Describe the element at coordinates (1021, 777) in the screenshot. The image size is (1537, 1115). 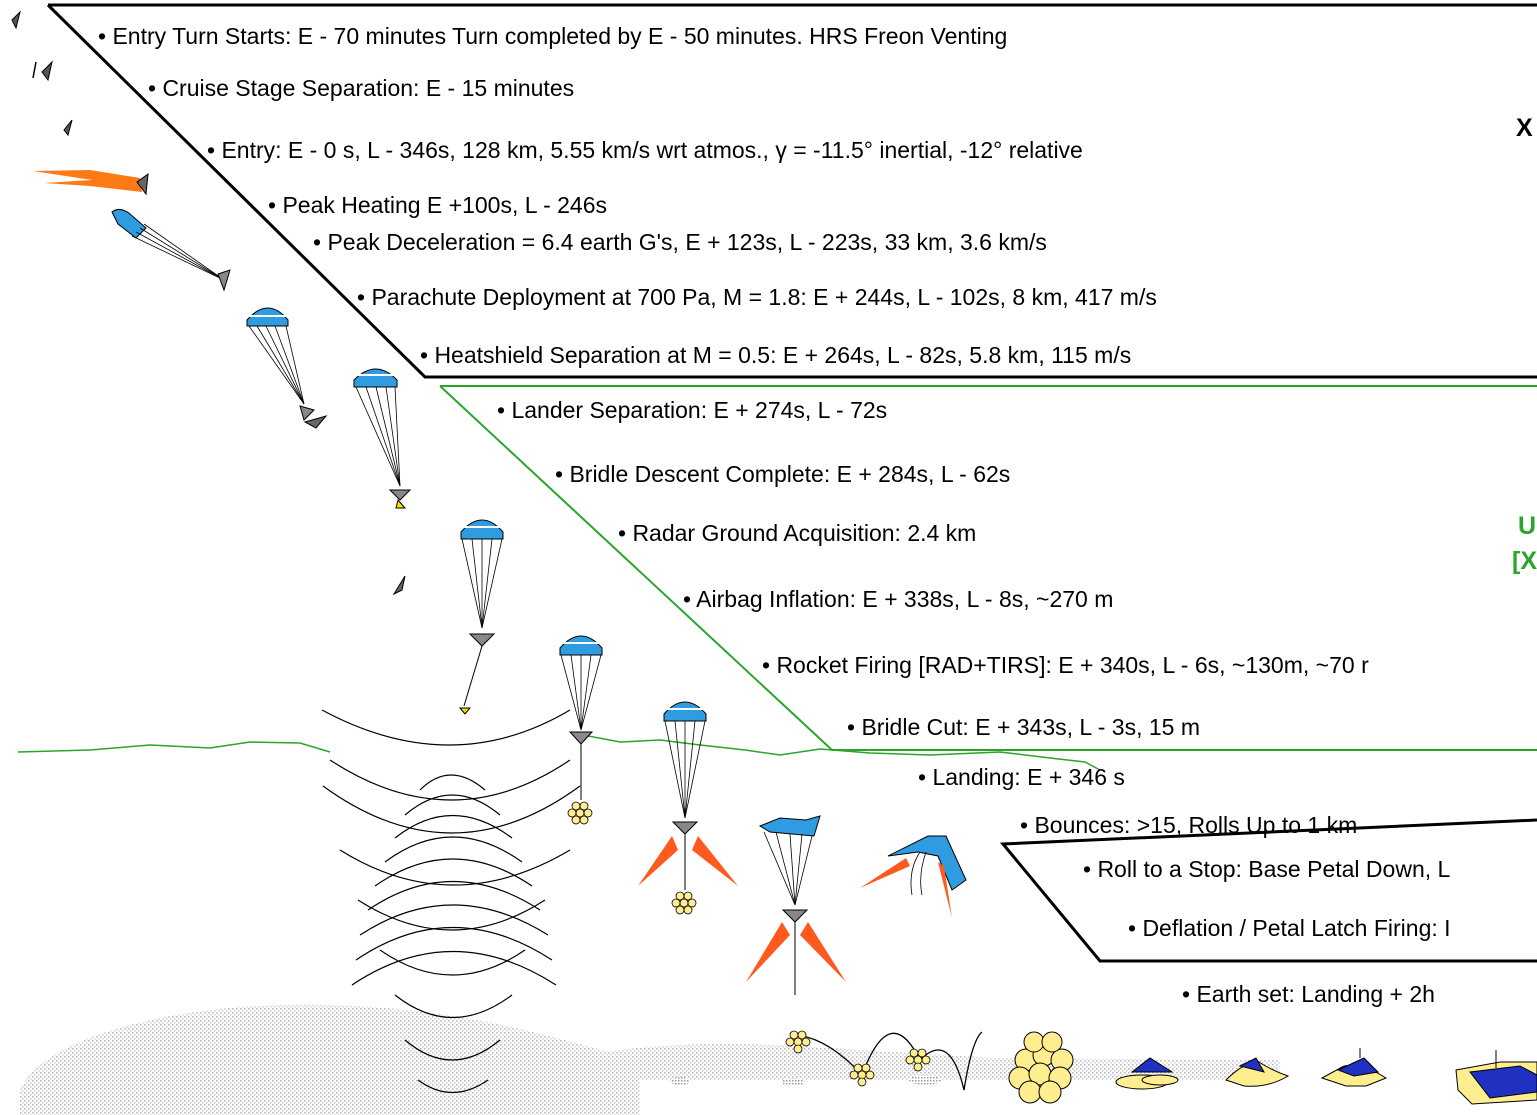
I see `event-landing: • Landing: E + 346 s` at that location.